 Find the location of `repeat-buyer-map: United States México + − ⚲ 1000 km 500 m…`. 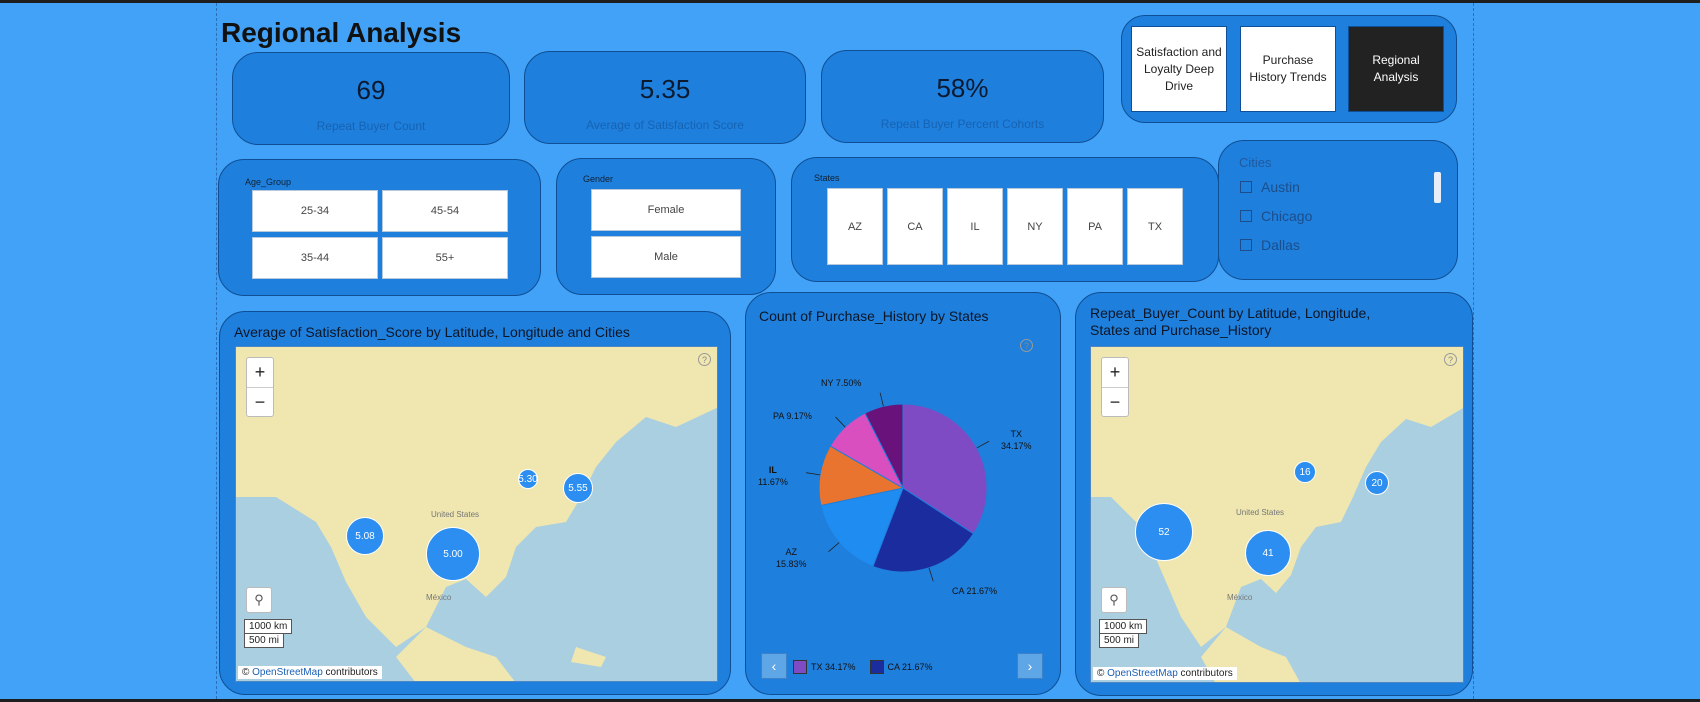

repeat-buyer-map: United States México + − ⚲ 1000 km 500 m… is located at coordinates (1277, 514).